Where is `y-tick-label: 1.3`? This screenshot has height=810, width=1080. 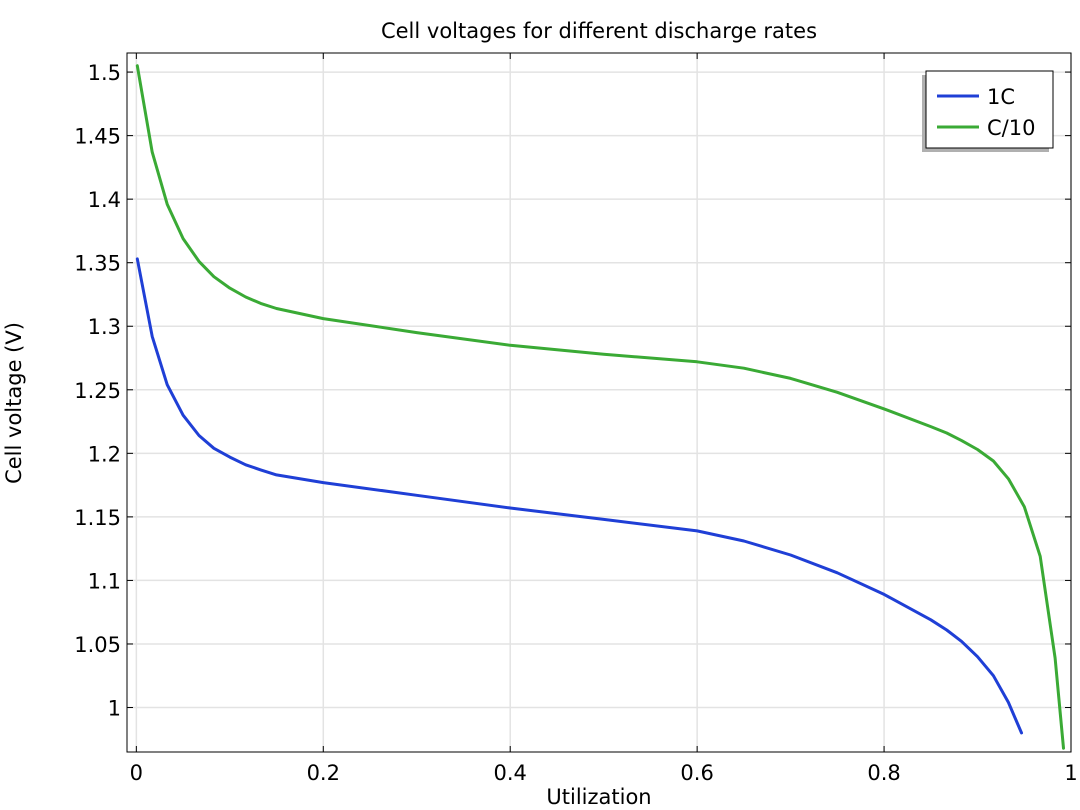
y-tick-label: 1.3 is located at coordinates (104, 327).